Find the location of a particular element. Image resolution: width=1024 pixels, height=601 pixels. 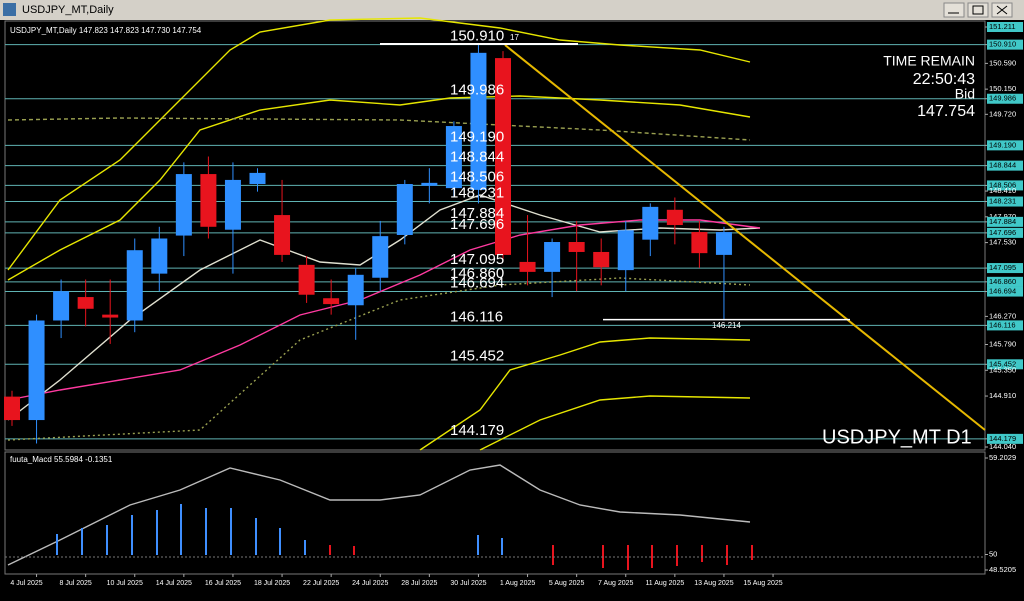

date-label: 18 Jul 2025 is located at coordinates (272, 583).